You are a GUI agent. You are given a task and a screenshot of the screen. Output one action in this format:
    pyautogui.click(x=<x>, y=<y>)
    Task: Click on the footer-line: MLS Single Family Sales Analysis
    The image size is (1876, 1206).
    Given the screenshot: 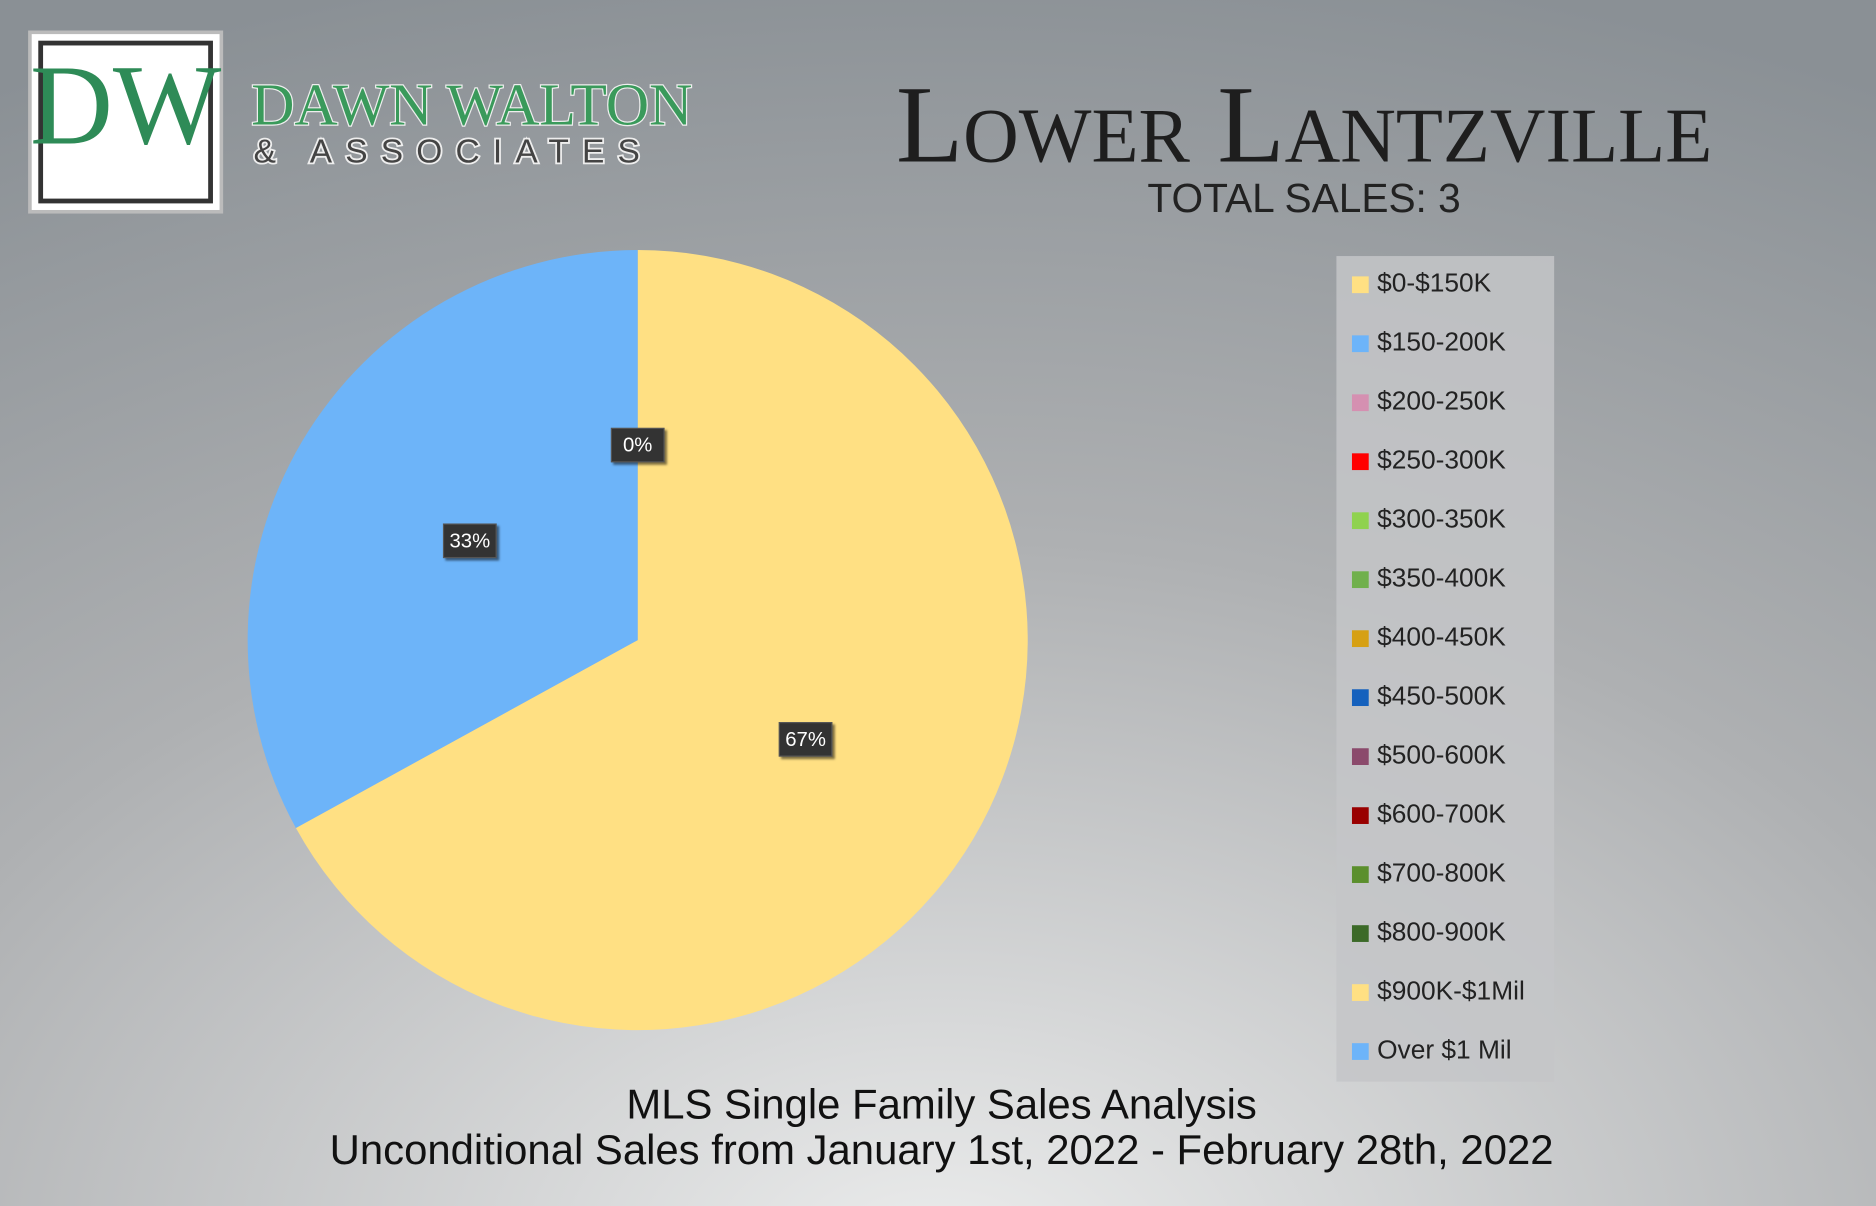 What is the action you would take?
    pyautogui.click(x=941, y=1104)
    